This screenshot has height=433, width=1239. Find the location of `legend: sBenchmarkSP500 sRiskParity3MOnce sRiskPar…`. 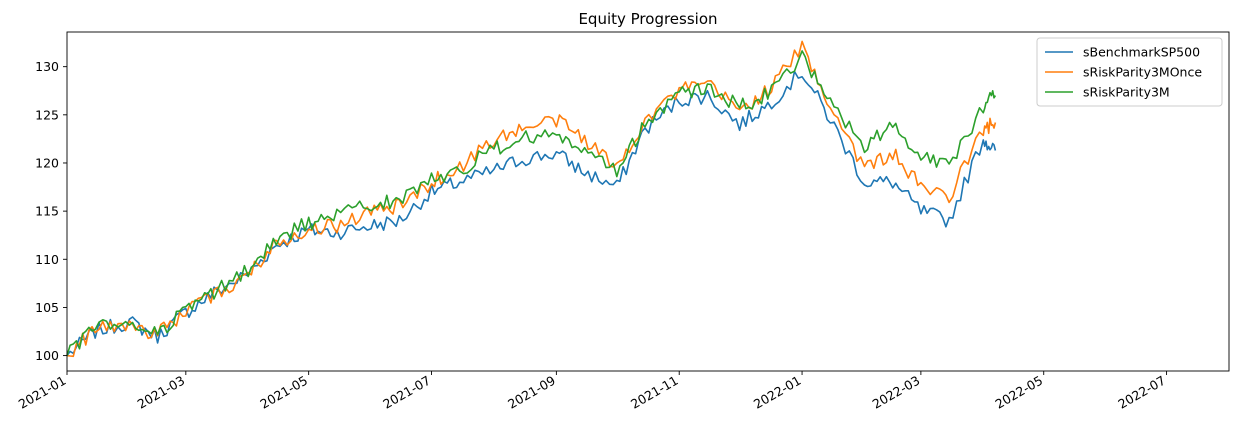

legend: sBenchmarkSP500 sRiskParity3MOnce sRiskPar… is located at coordinates (1129, 72).